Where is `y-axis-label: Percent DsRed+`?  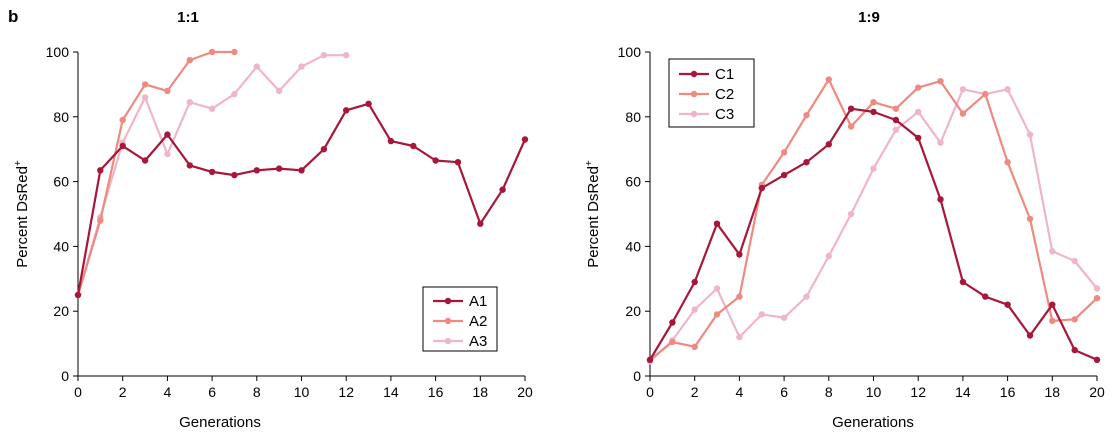 y-axis-label: Percent DsRed+ is located at coordinates (593, 214).